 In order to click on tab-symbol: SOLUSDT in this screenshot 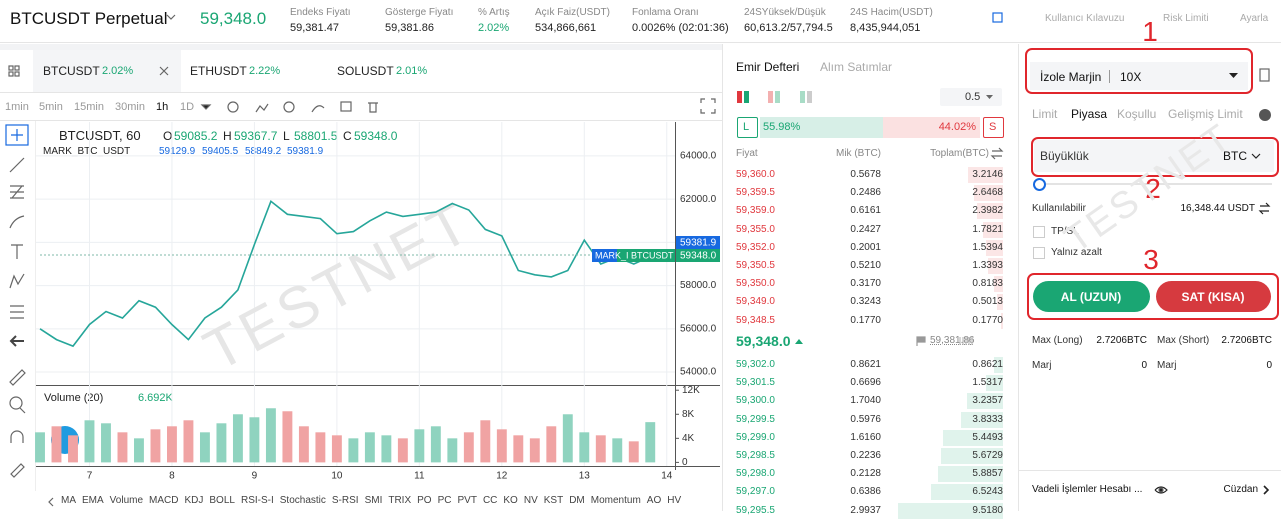, I will do `click(365, 71)`.